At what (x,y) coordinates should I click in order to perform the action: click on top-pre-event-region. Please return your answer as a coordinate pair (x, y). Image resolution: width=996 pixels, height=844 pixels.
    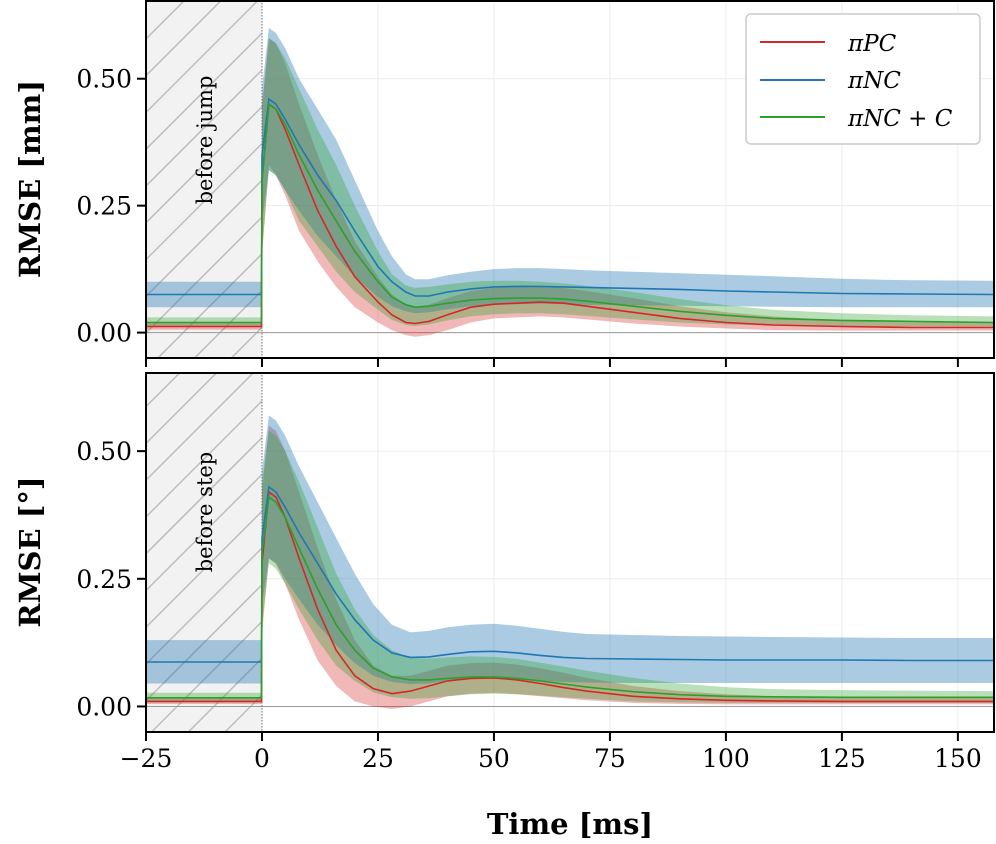
    Looking at the image, I should click on (204, 179).